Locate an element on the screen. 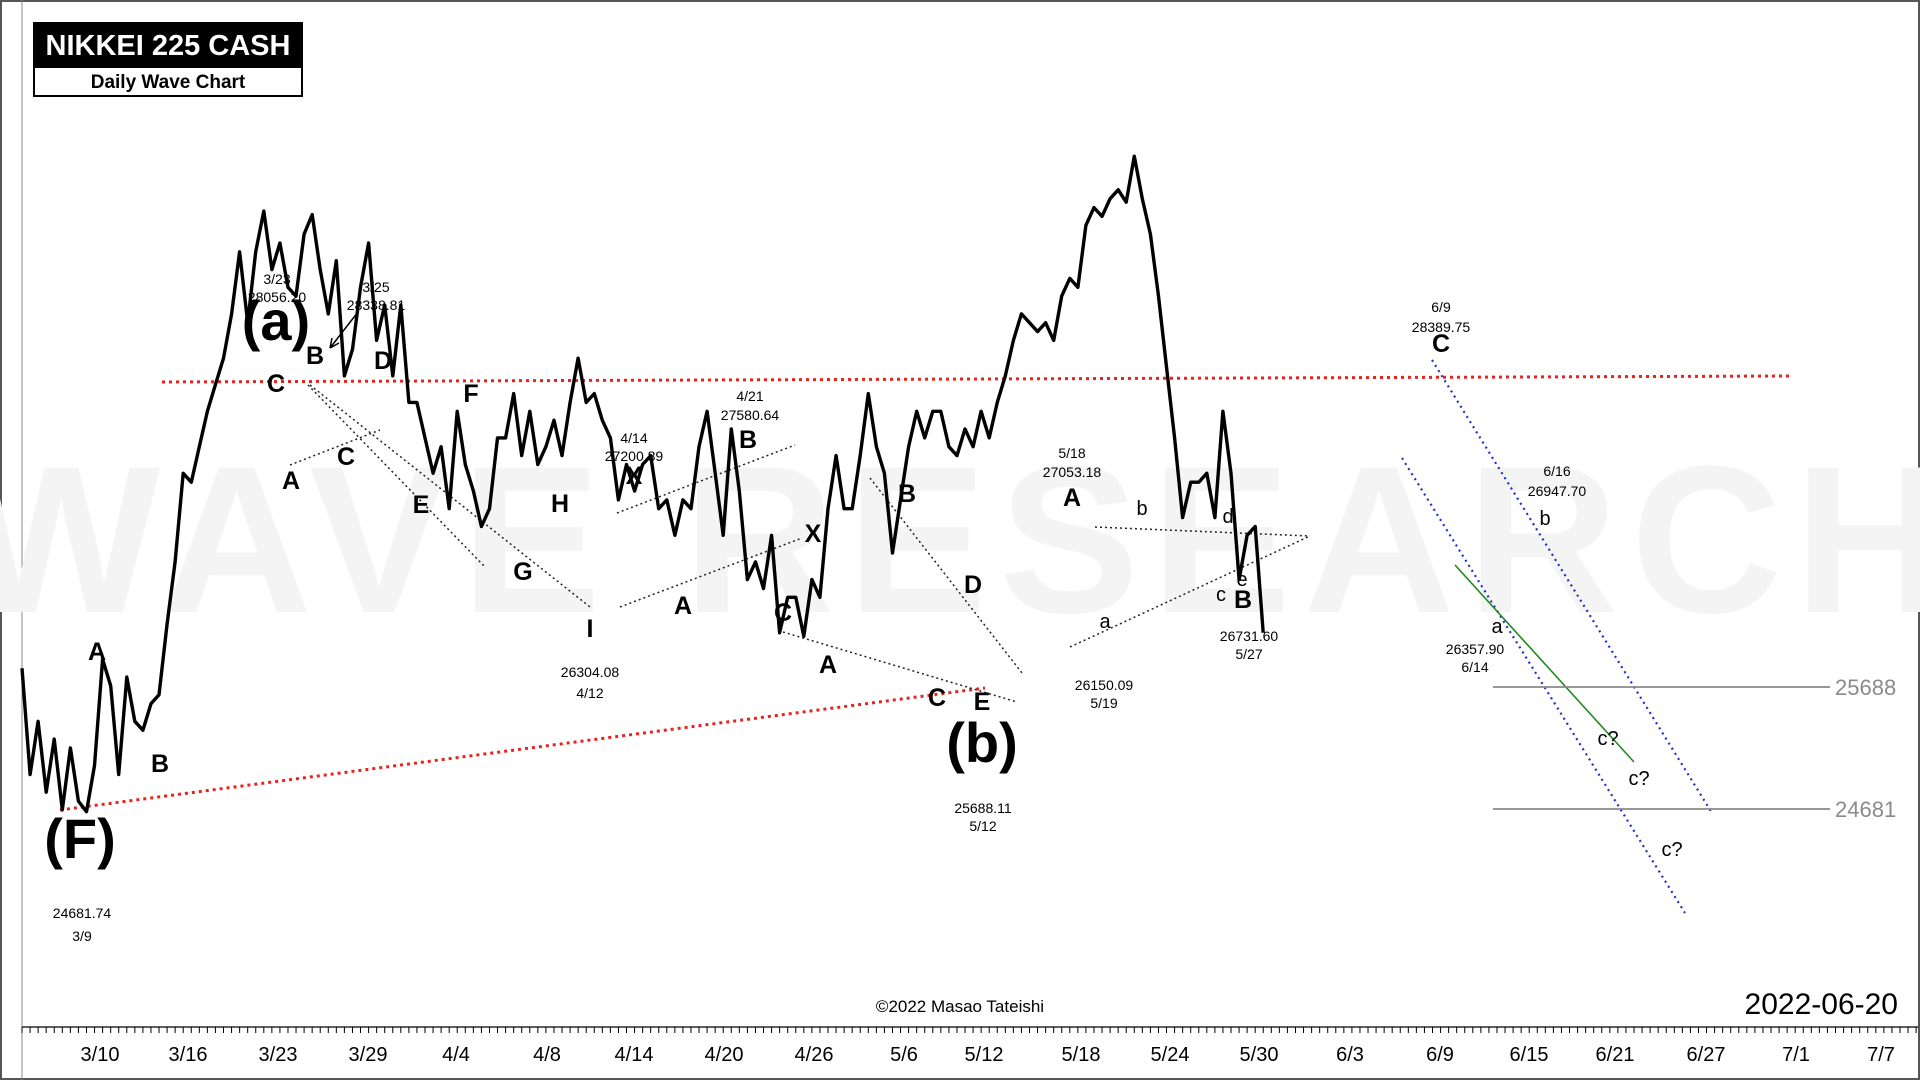 The height and width of the screenshot is (1085, 1920). wedge-upper-line is located at coordinates (946, 575).